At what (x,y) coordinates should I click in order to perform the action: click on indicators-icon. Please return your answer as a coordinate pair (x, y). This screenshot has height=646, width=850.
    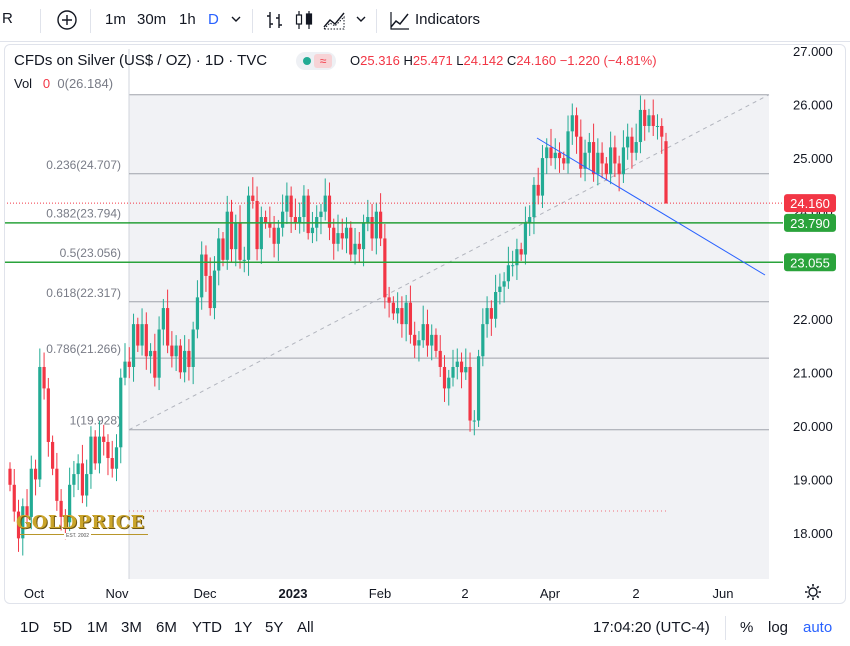
    Looking at the image, I should click on (400, 22).